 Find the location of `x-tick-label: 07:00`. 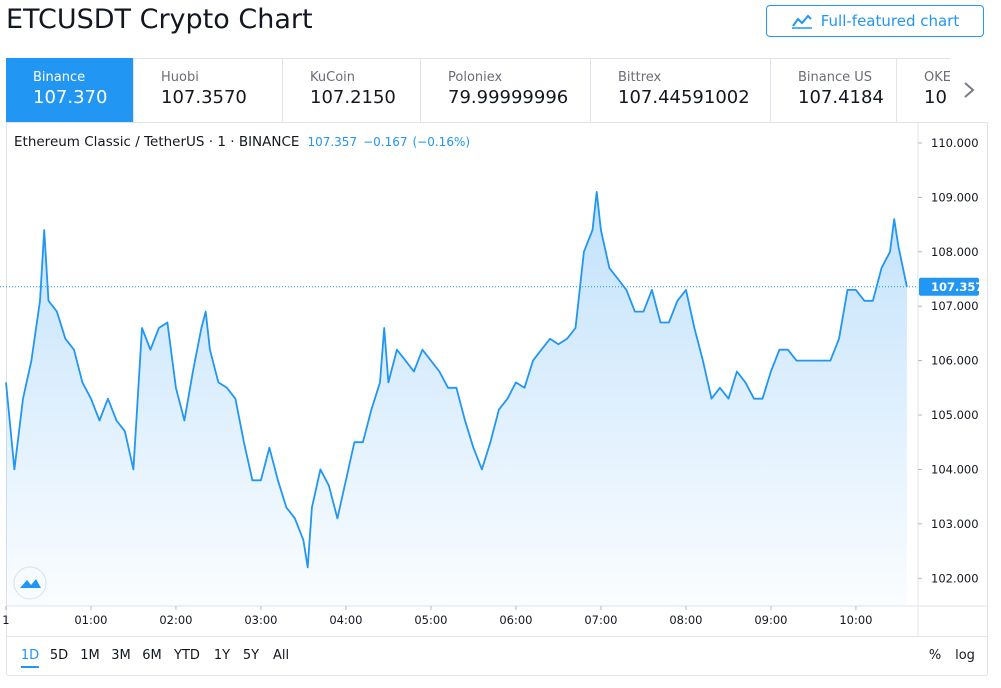

x-tick-label: 07:00 is located at coordinates (600, 620).